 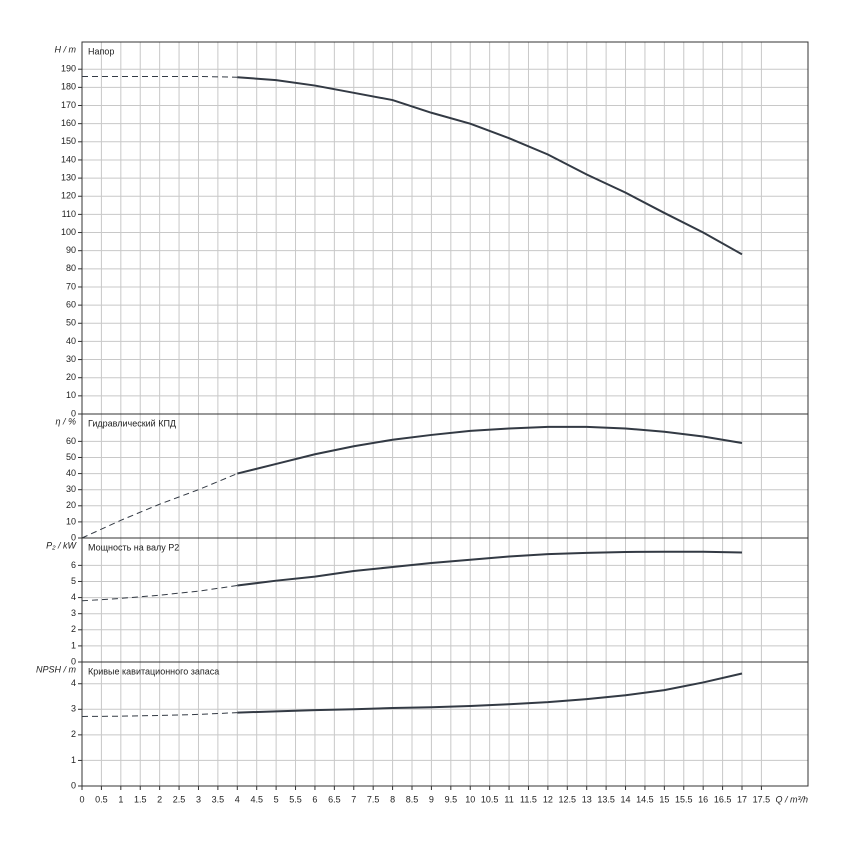 I want to click on x-tick-label: 9.5, so click(x=451, y=799).